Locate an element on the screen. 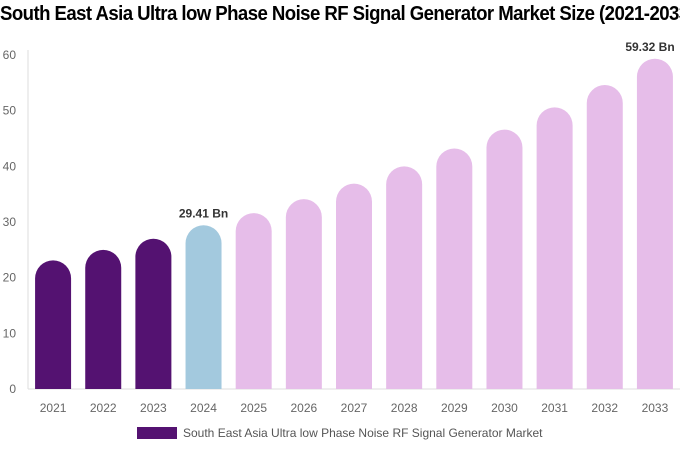  y-tick-label: 10 is located at coordinates (10, 333).